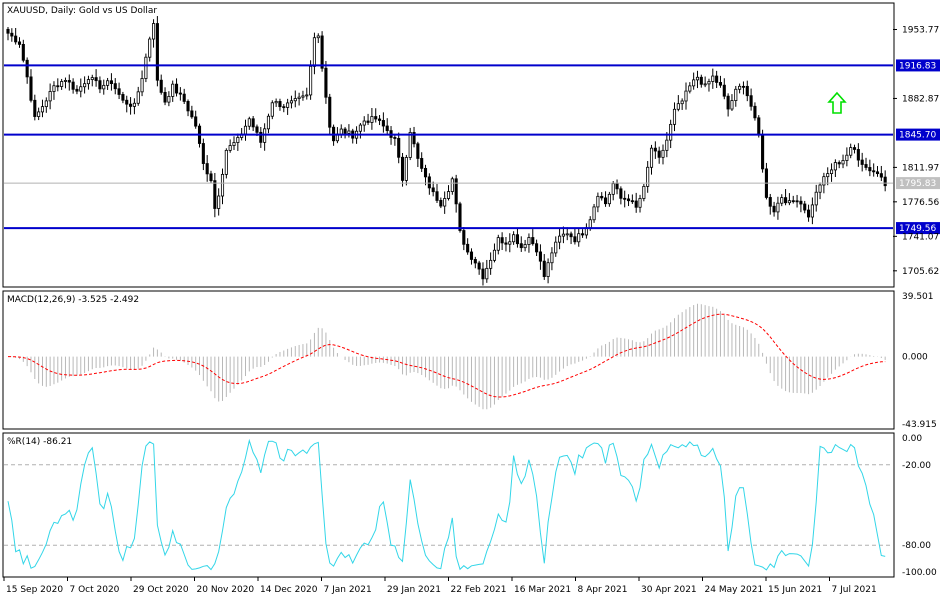 The image size is (950, 604). I want to click on price-chart-title: XAUUSD, Daily: Gold vs US Dollar, so click(82, 11).